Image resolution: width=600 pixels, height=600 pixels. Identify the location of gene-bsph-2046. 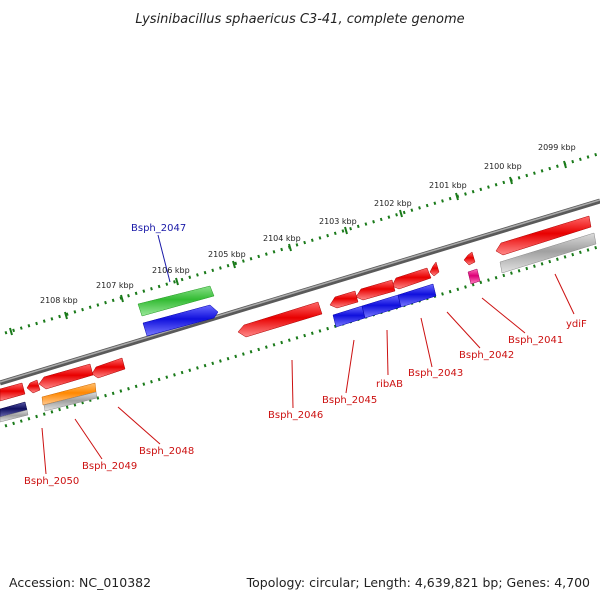
(280, 319).